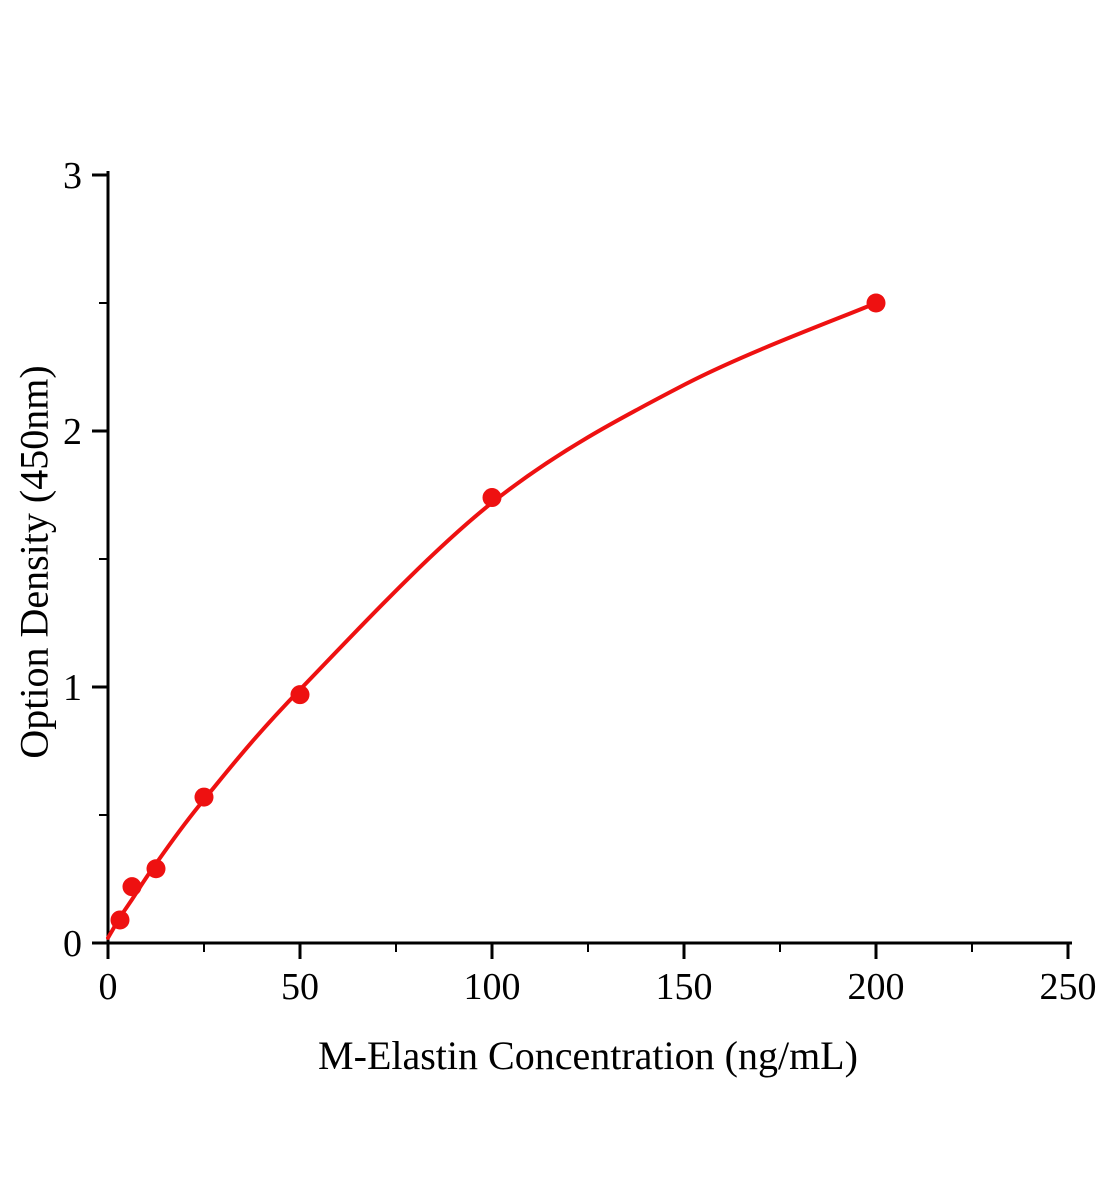 The height and width of the screenshot is (1200, 1104). Describe the element at coordinates (72, 688) in the screenshot. I see `y-tick-label: 1` at that location.